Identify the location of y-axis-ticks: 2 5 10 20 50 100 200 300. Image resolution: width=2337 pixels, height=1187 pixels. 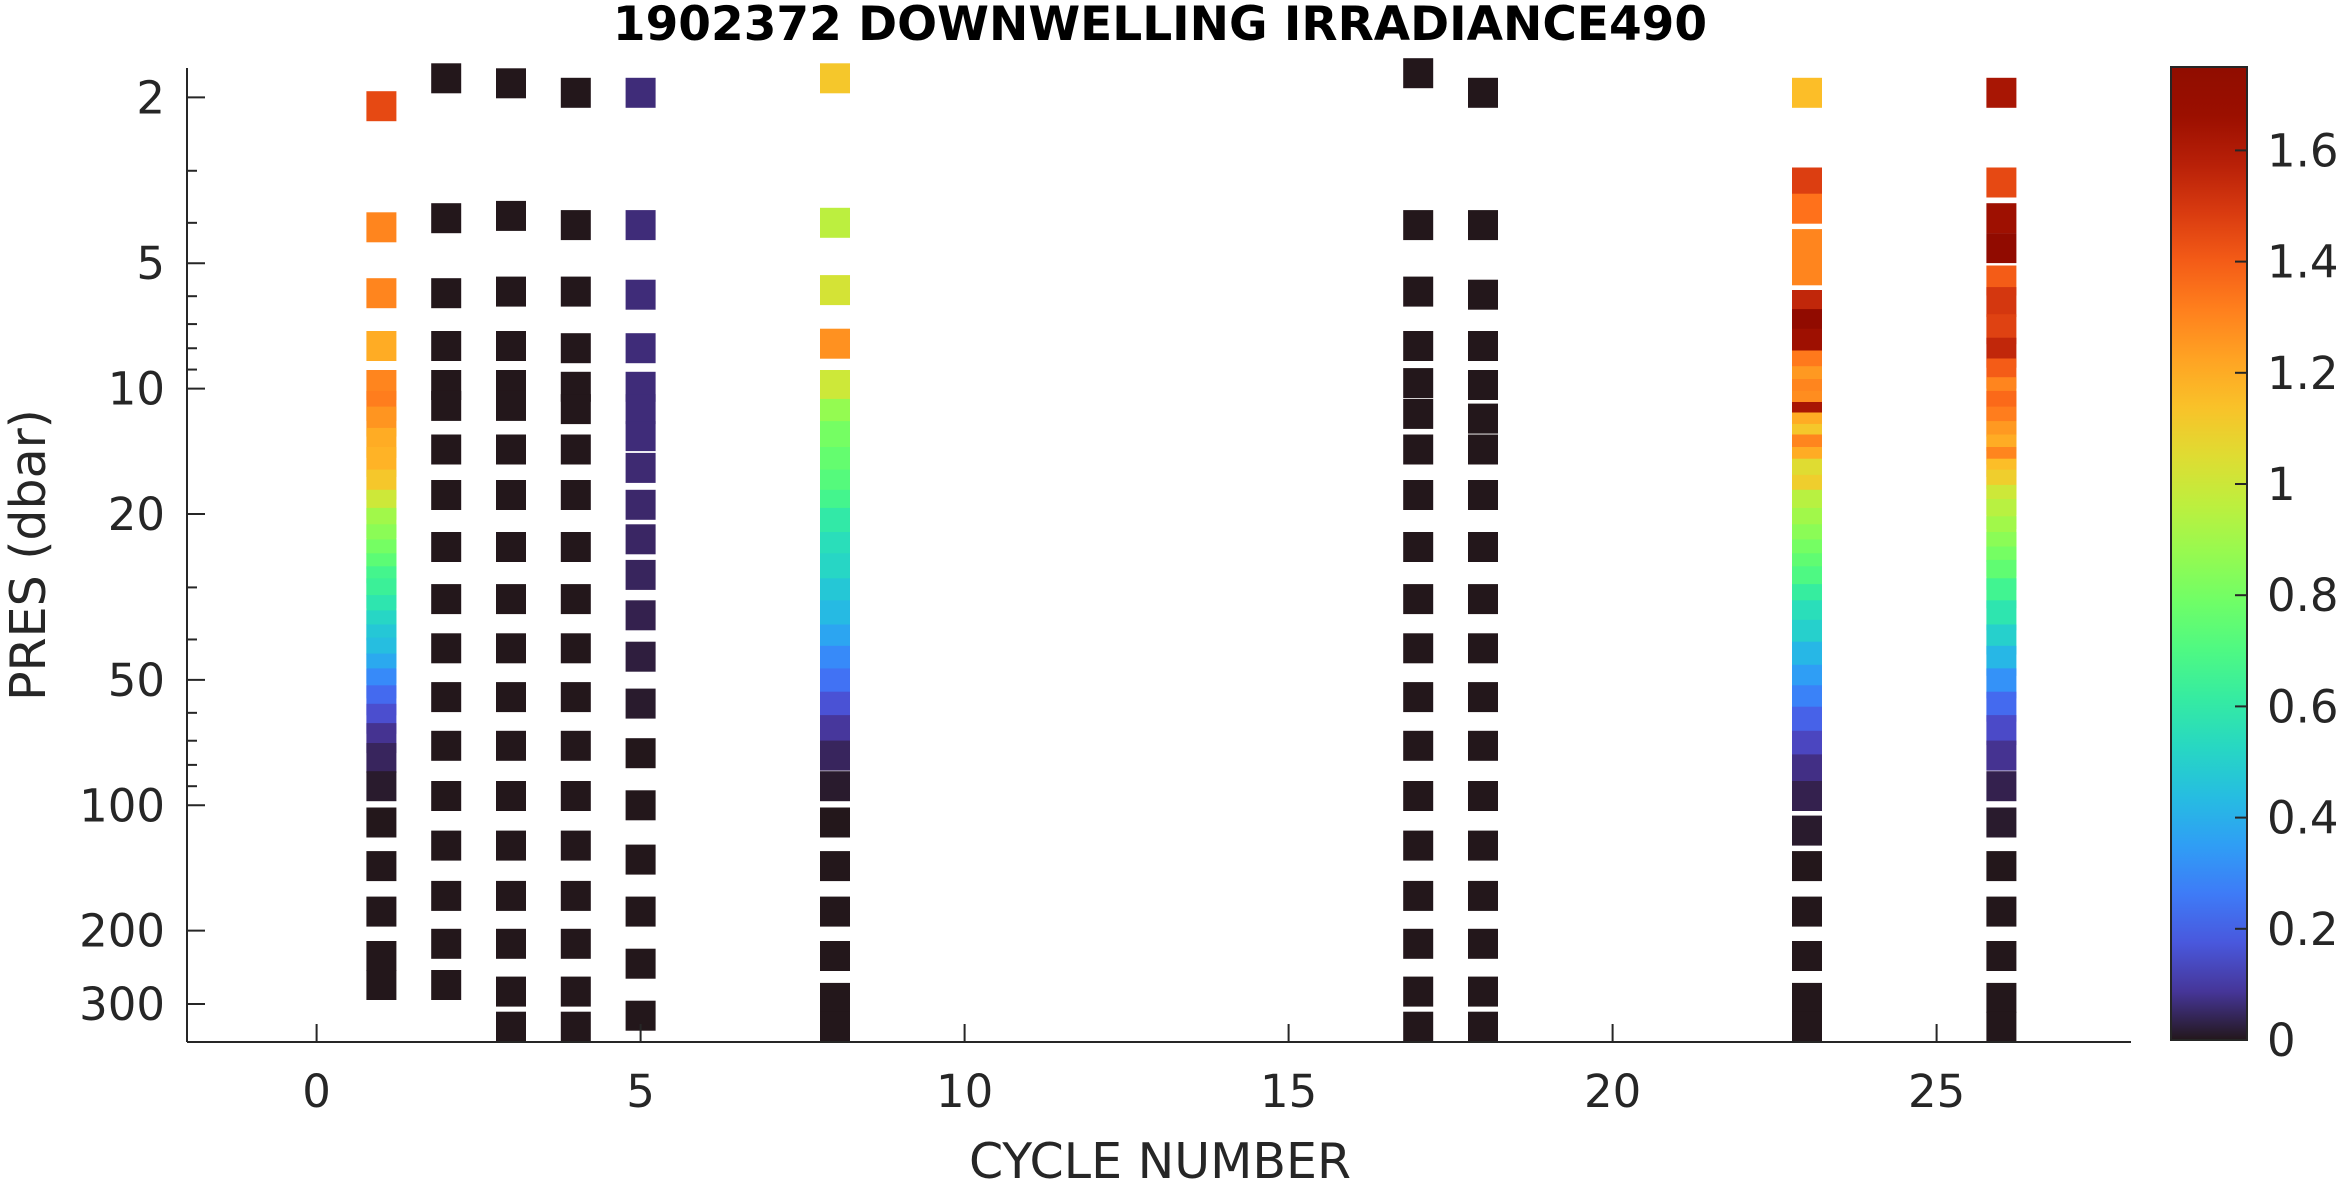
(142, 551).